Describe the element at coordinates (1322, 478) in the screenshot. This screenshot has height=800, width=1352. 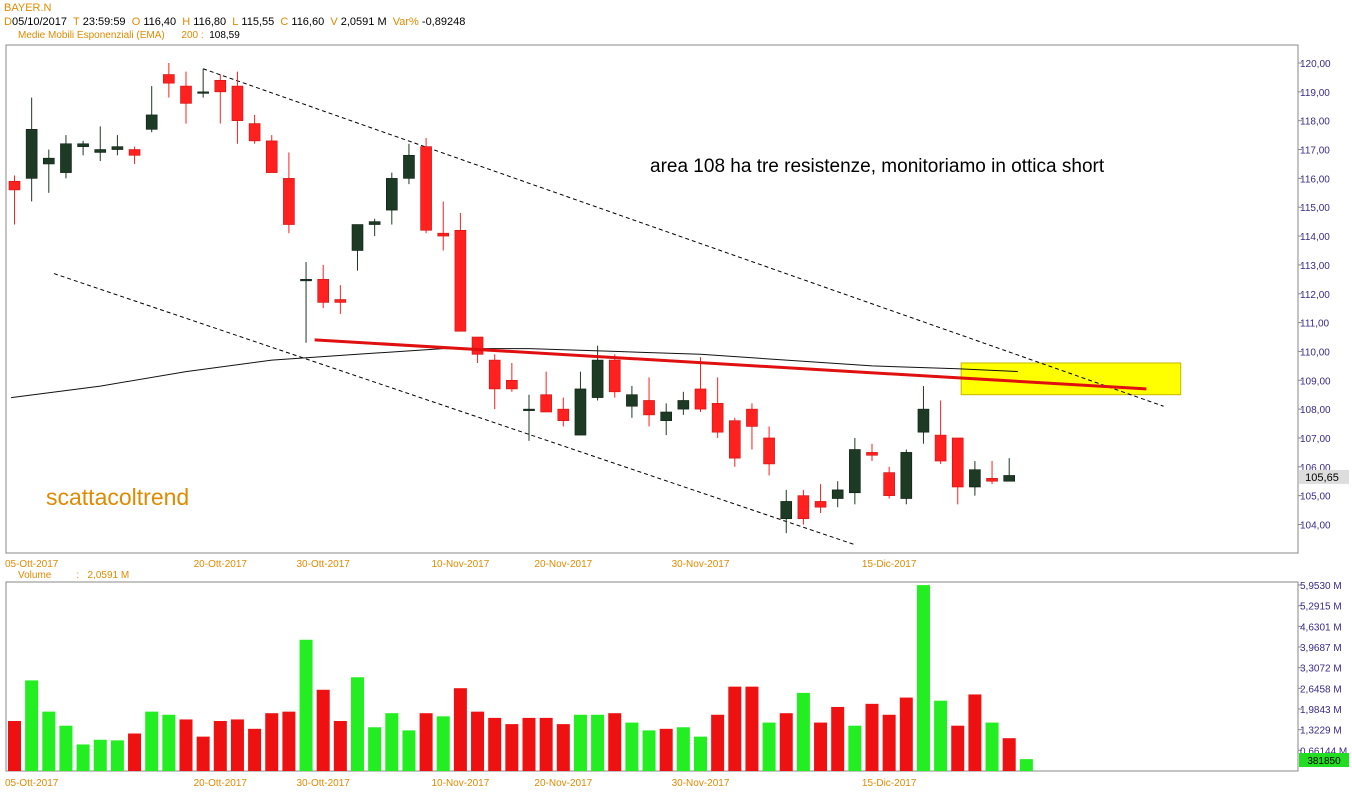
I see `current-price-label: 105,65` at that location.